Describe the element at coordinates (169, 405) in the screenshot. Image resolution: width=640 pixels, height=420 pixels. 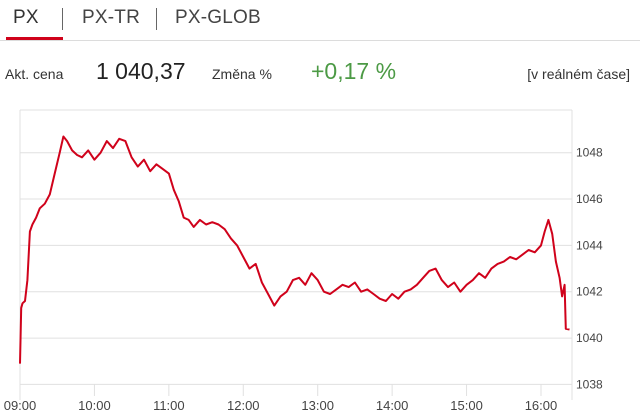
I see `x-tick-label: 11:00` at that location.